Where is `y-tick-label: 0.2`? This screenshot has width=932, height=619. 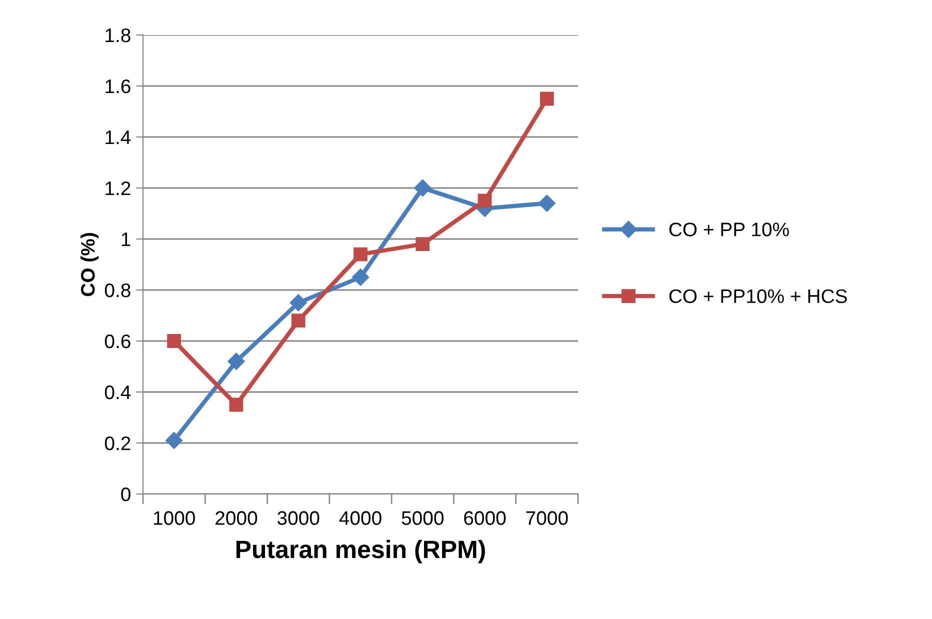
y-tick-label: 0.2 is located at coordinates (117, 443).